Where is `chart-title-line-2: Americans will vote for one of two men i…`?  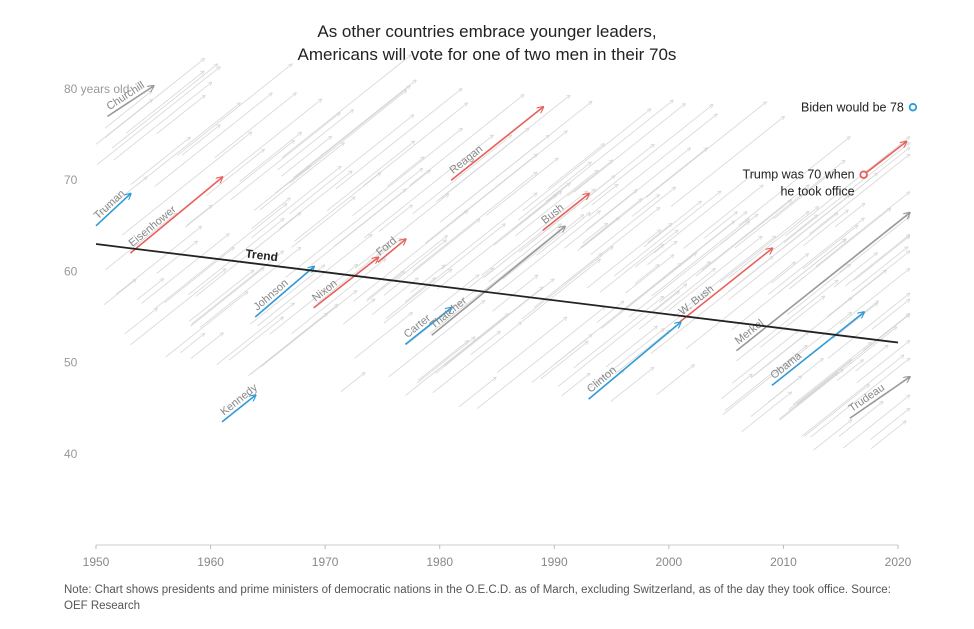
chart-title-line-2: Americans will vote for one of two men i… is located at coordinates (487, 54).